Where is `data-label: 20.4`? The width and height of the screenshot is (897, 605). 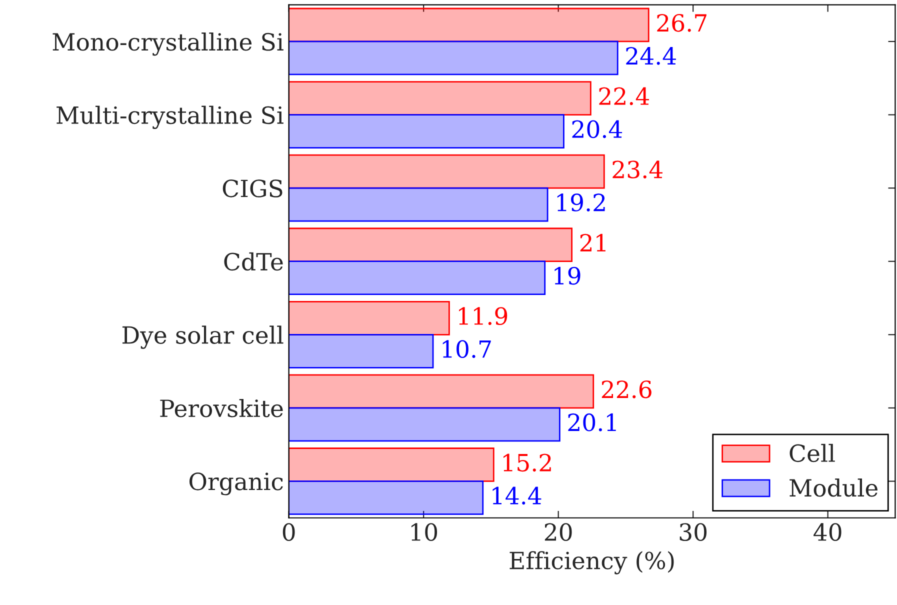 data-label: 20.4 is located at coordinates (597, 129).